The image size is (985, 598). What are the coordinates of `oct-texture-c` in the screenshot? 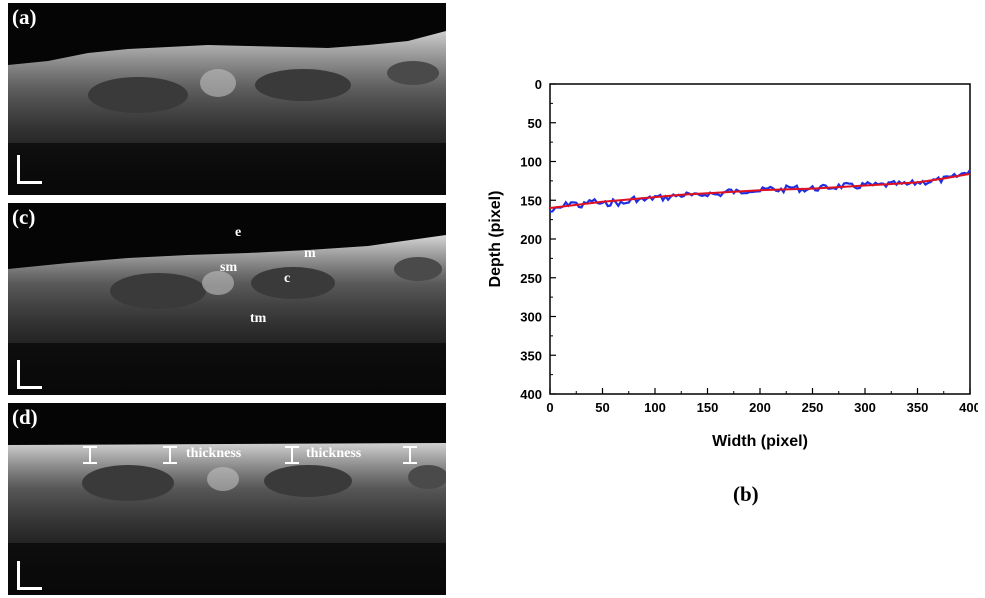 It's located at (227, 315).